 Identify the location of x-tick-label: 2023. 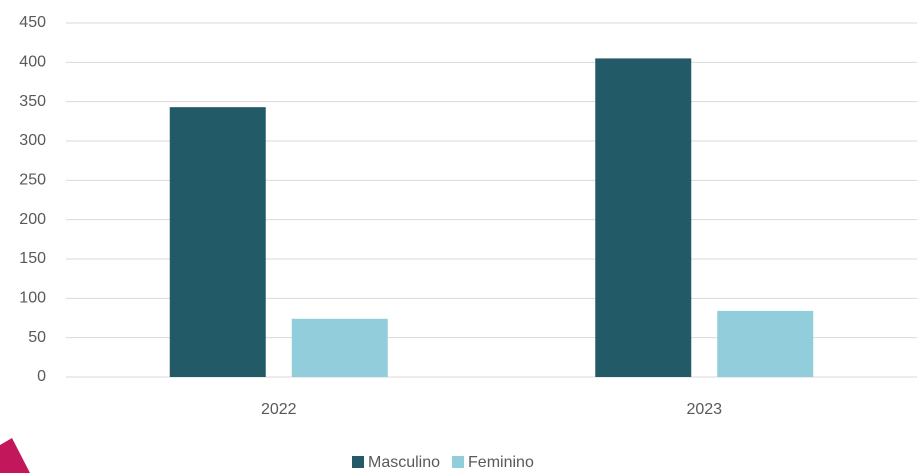
(704, 409).